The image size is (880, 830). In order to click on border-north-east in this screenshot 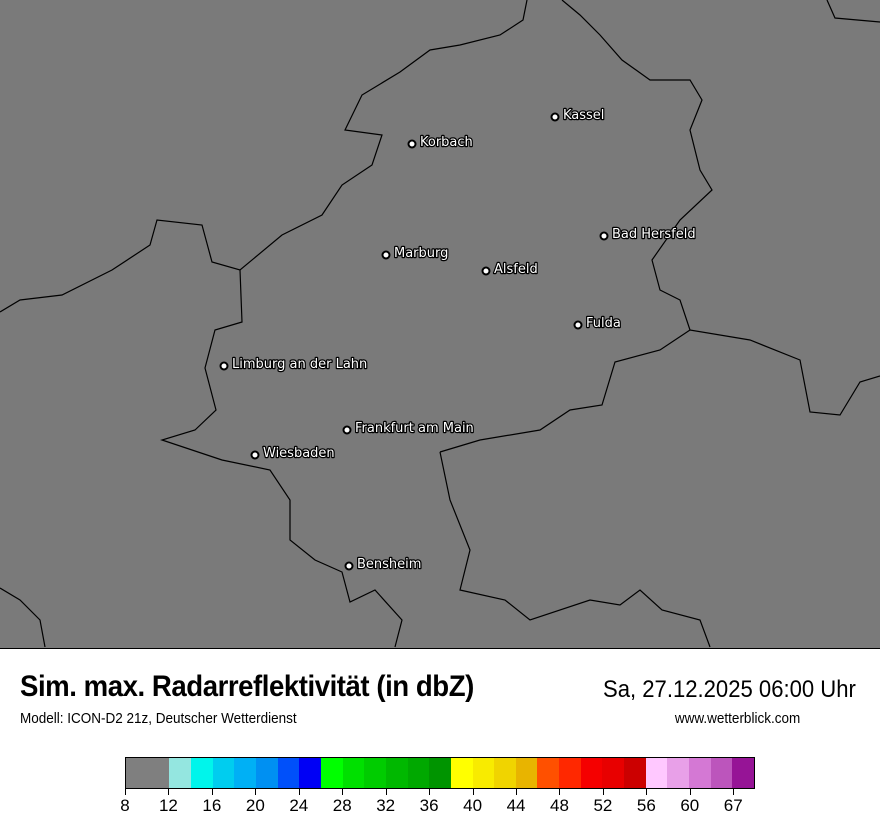, I will do `click(853, 11)`.